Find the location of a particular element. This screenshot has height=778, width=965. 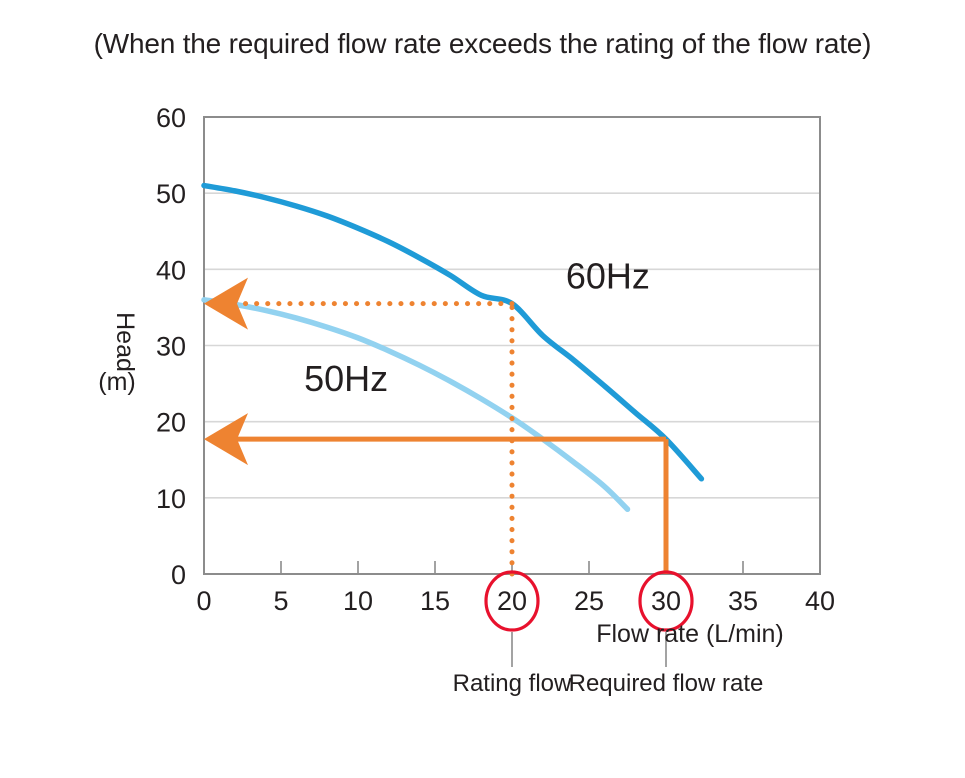

highlight-circles is located at coordinates (589, 601).